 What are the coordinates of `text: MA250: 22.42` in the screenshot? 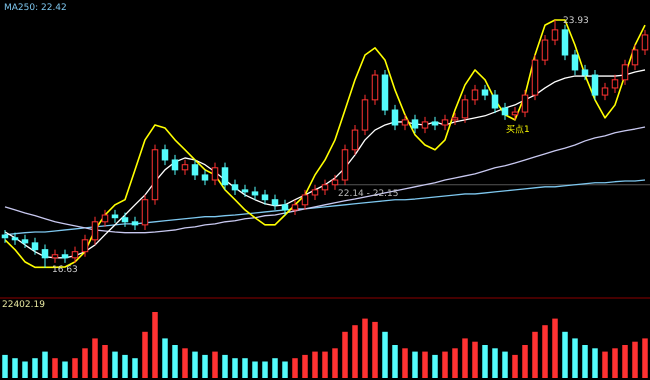 It's located at (35, 8).